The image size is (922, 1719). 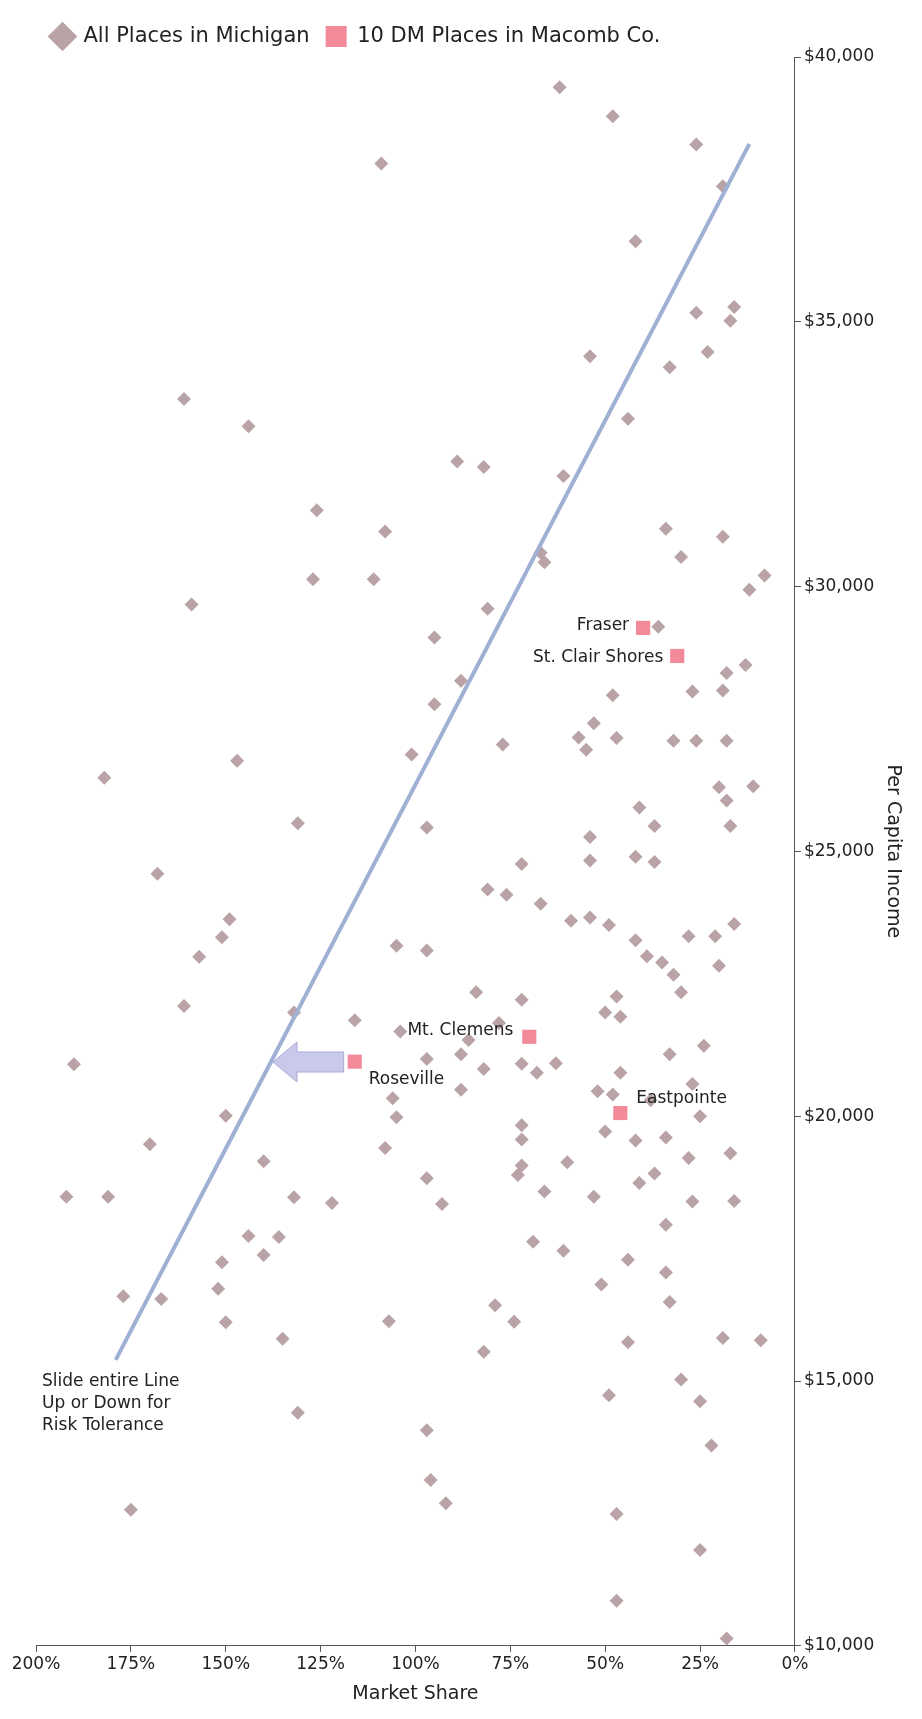 What do you see at coordinates (598, 656) in the screenshot?
I see `annotation: St. Clair Shores` at bounding box center [598, 656].